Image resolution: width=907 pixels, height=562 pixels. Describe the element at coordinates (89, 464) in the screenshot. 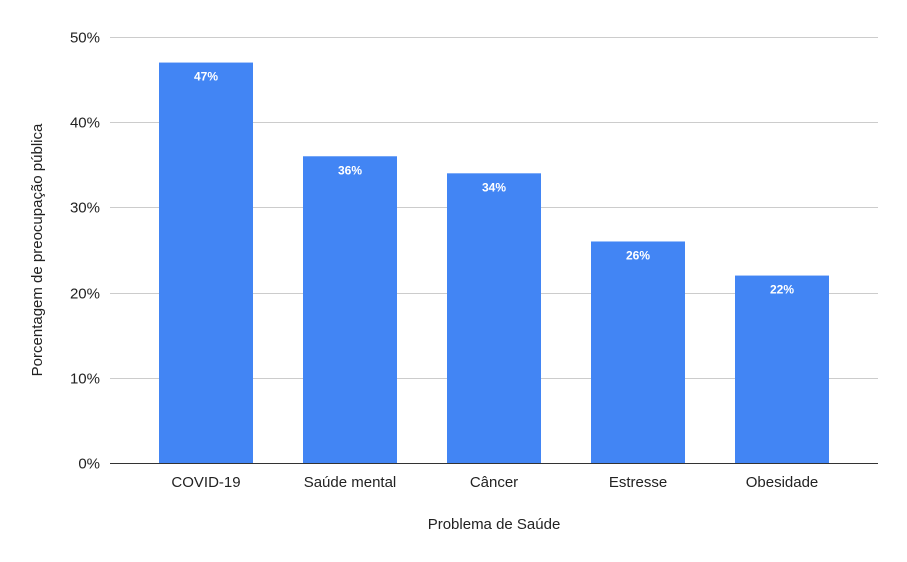

I see `y-tick-label: 0%` at that location.